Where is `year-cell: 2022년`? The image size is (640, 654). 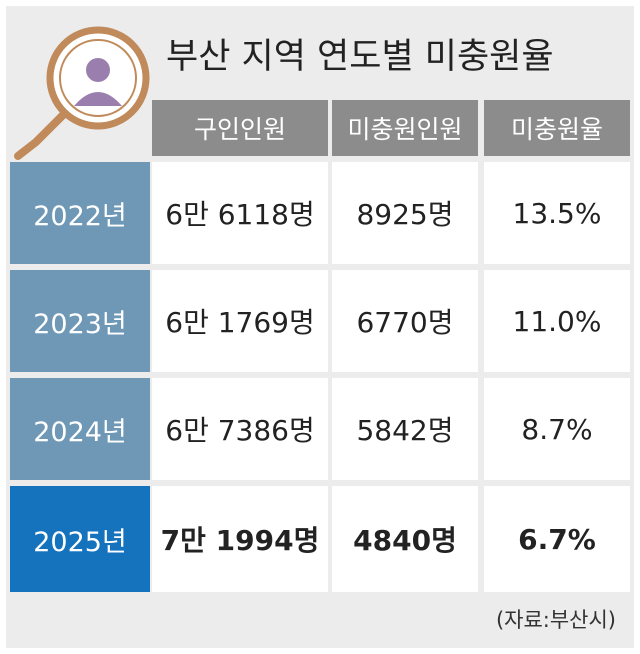
year-cell: 2022년 is located at coordinates (80, 213).